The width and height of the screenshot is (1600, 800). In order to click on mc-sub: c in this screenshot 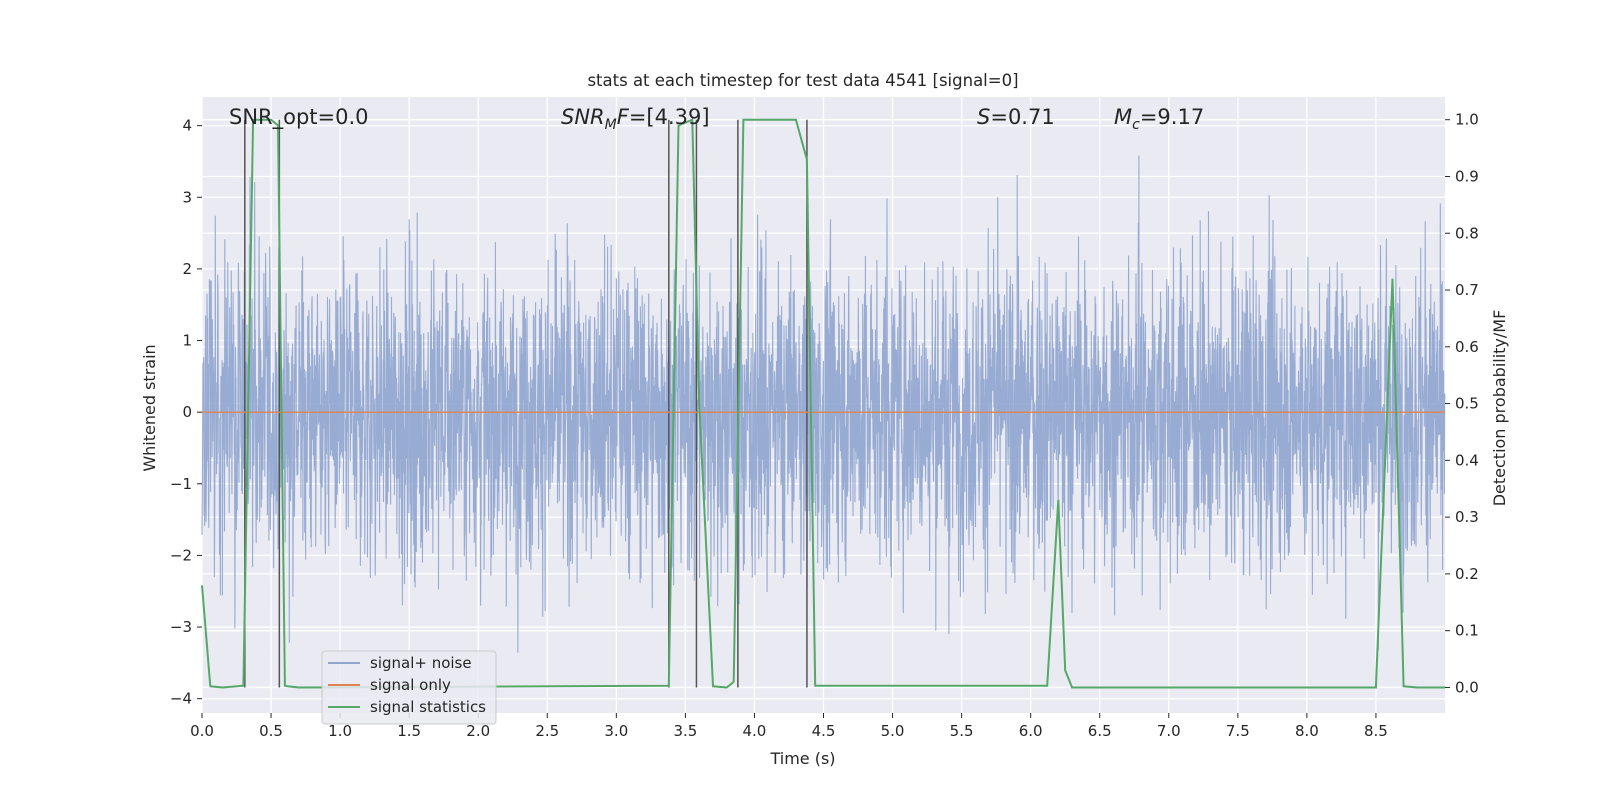, I will do `click(1136, 125)`.